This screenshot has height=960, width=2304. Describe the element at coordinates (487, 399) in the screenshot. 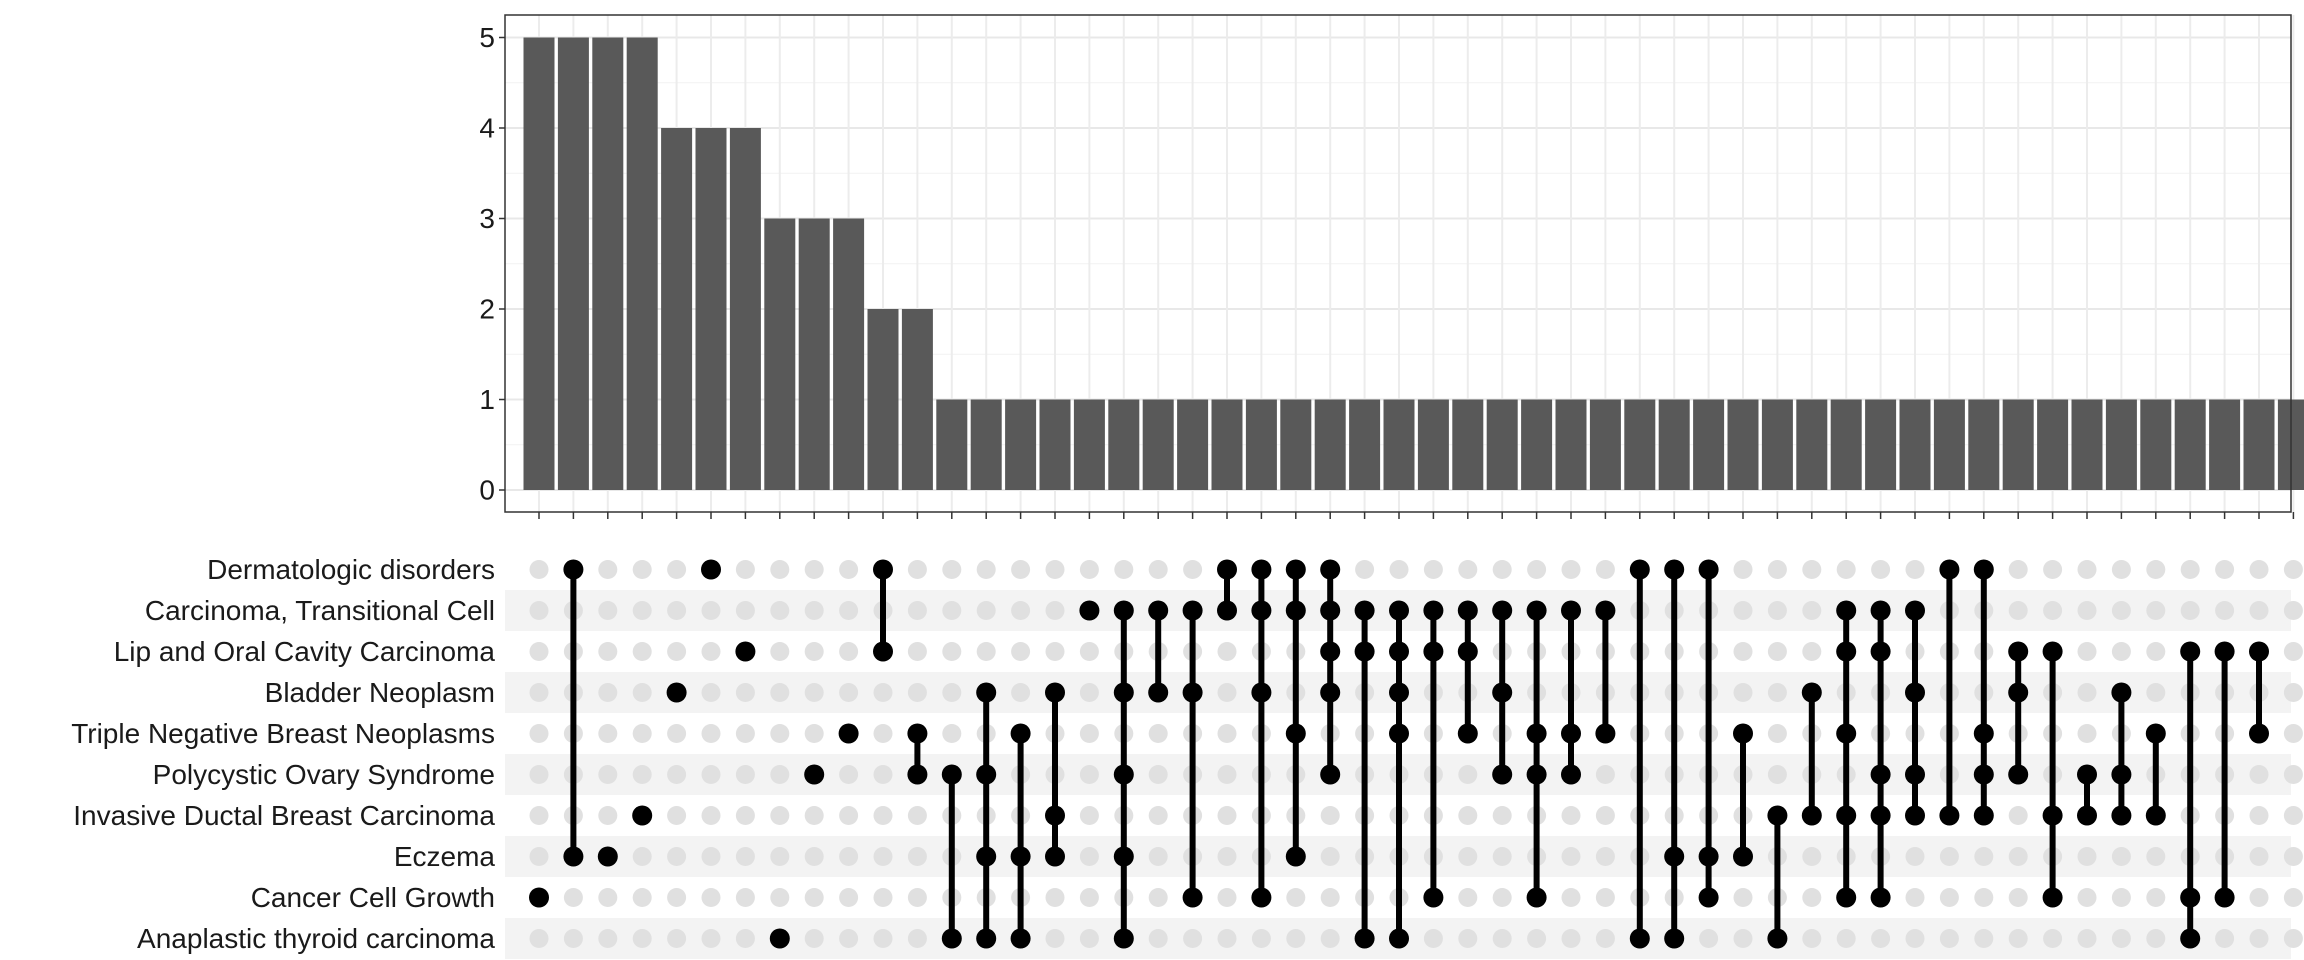

I see `y-tick-label: 1` at that location.